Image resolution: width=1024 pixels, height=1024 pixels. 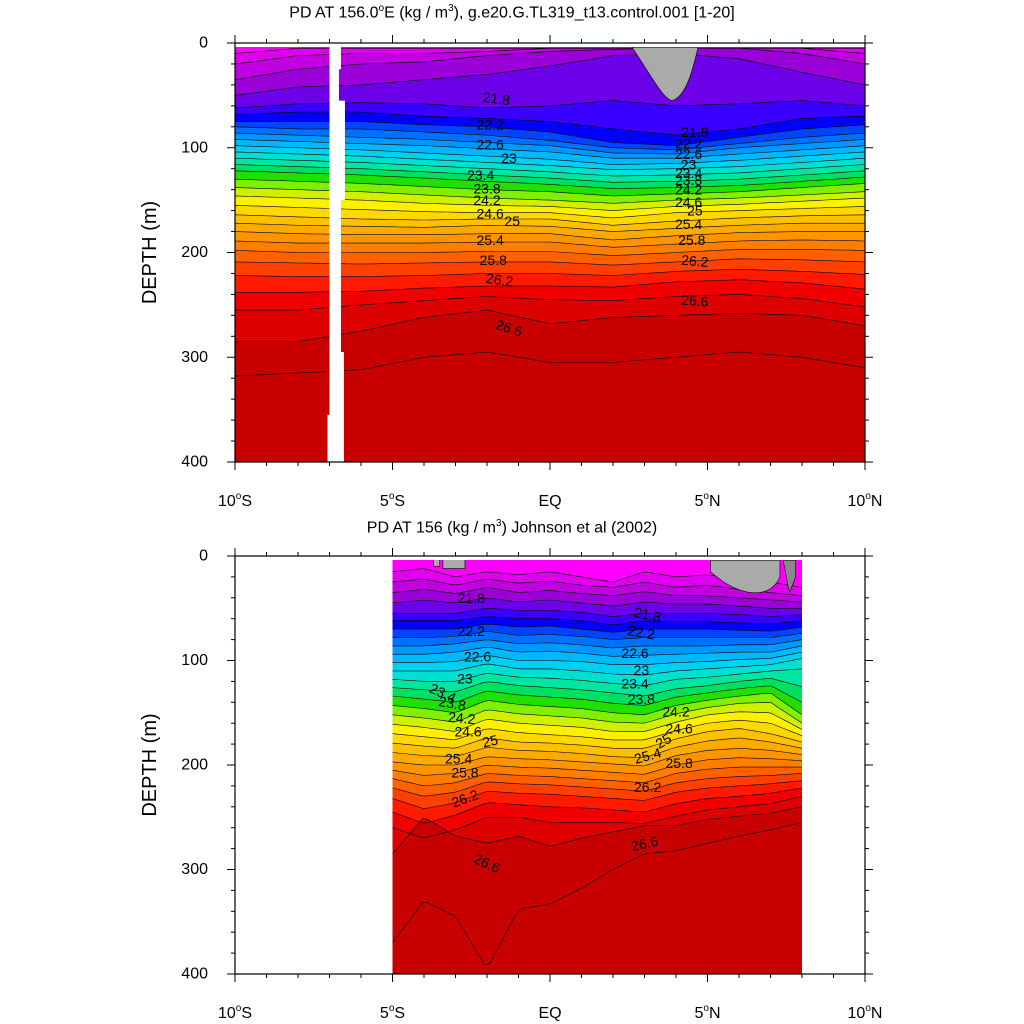 What do you see at coordinates (865, 500) in the screenshot?
I see `x-tick-label: 10oN` at bounding box center [865, 500].